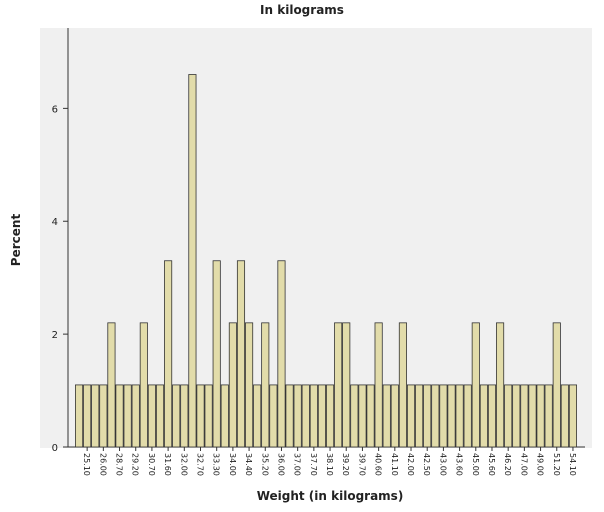  What do you see at coordinates (330, 496) in the screenshot?
I see `x-axis-label: Weight (in kilograms)` at bounding box center [330, 496].